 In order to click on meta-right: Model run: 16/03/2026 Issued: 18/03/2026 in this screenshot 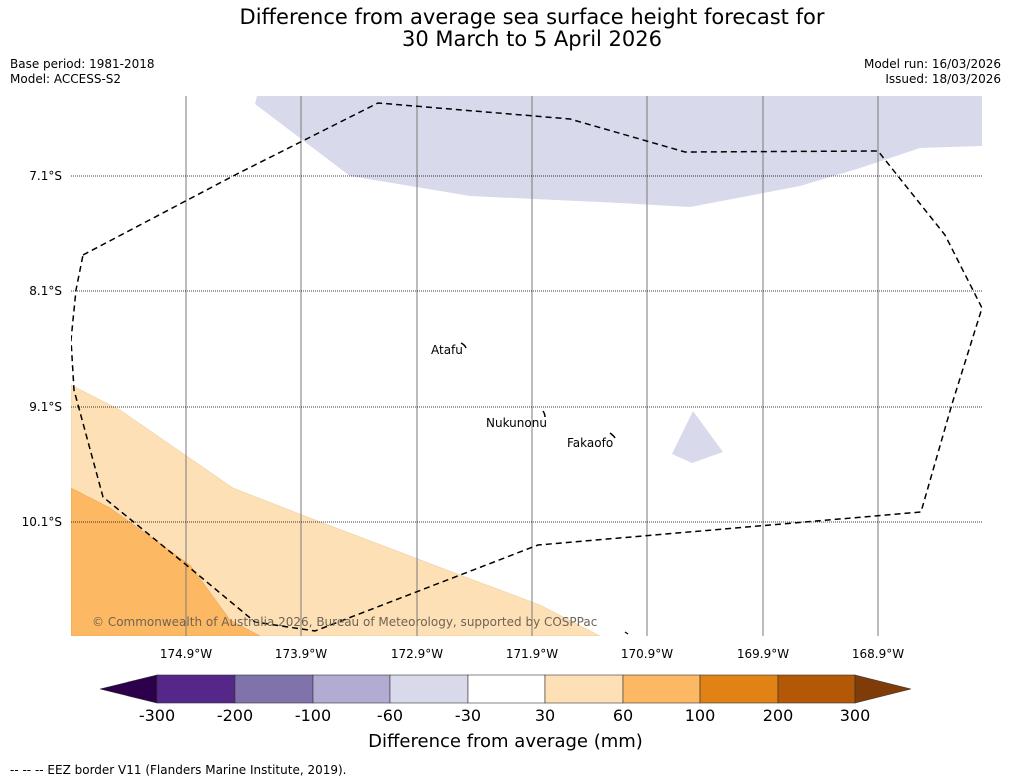, I will do `click(932, 72)`.